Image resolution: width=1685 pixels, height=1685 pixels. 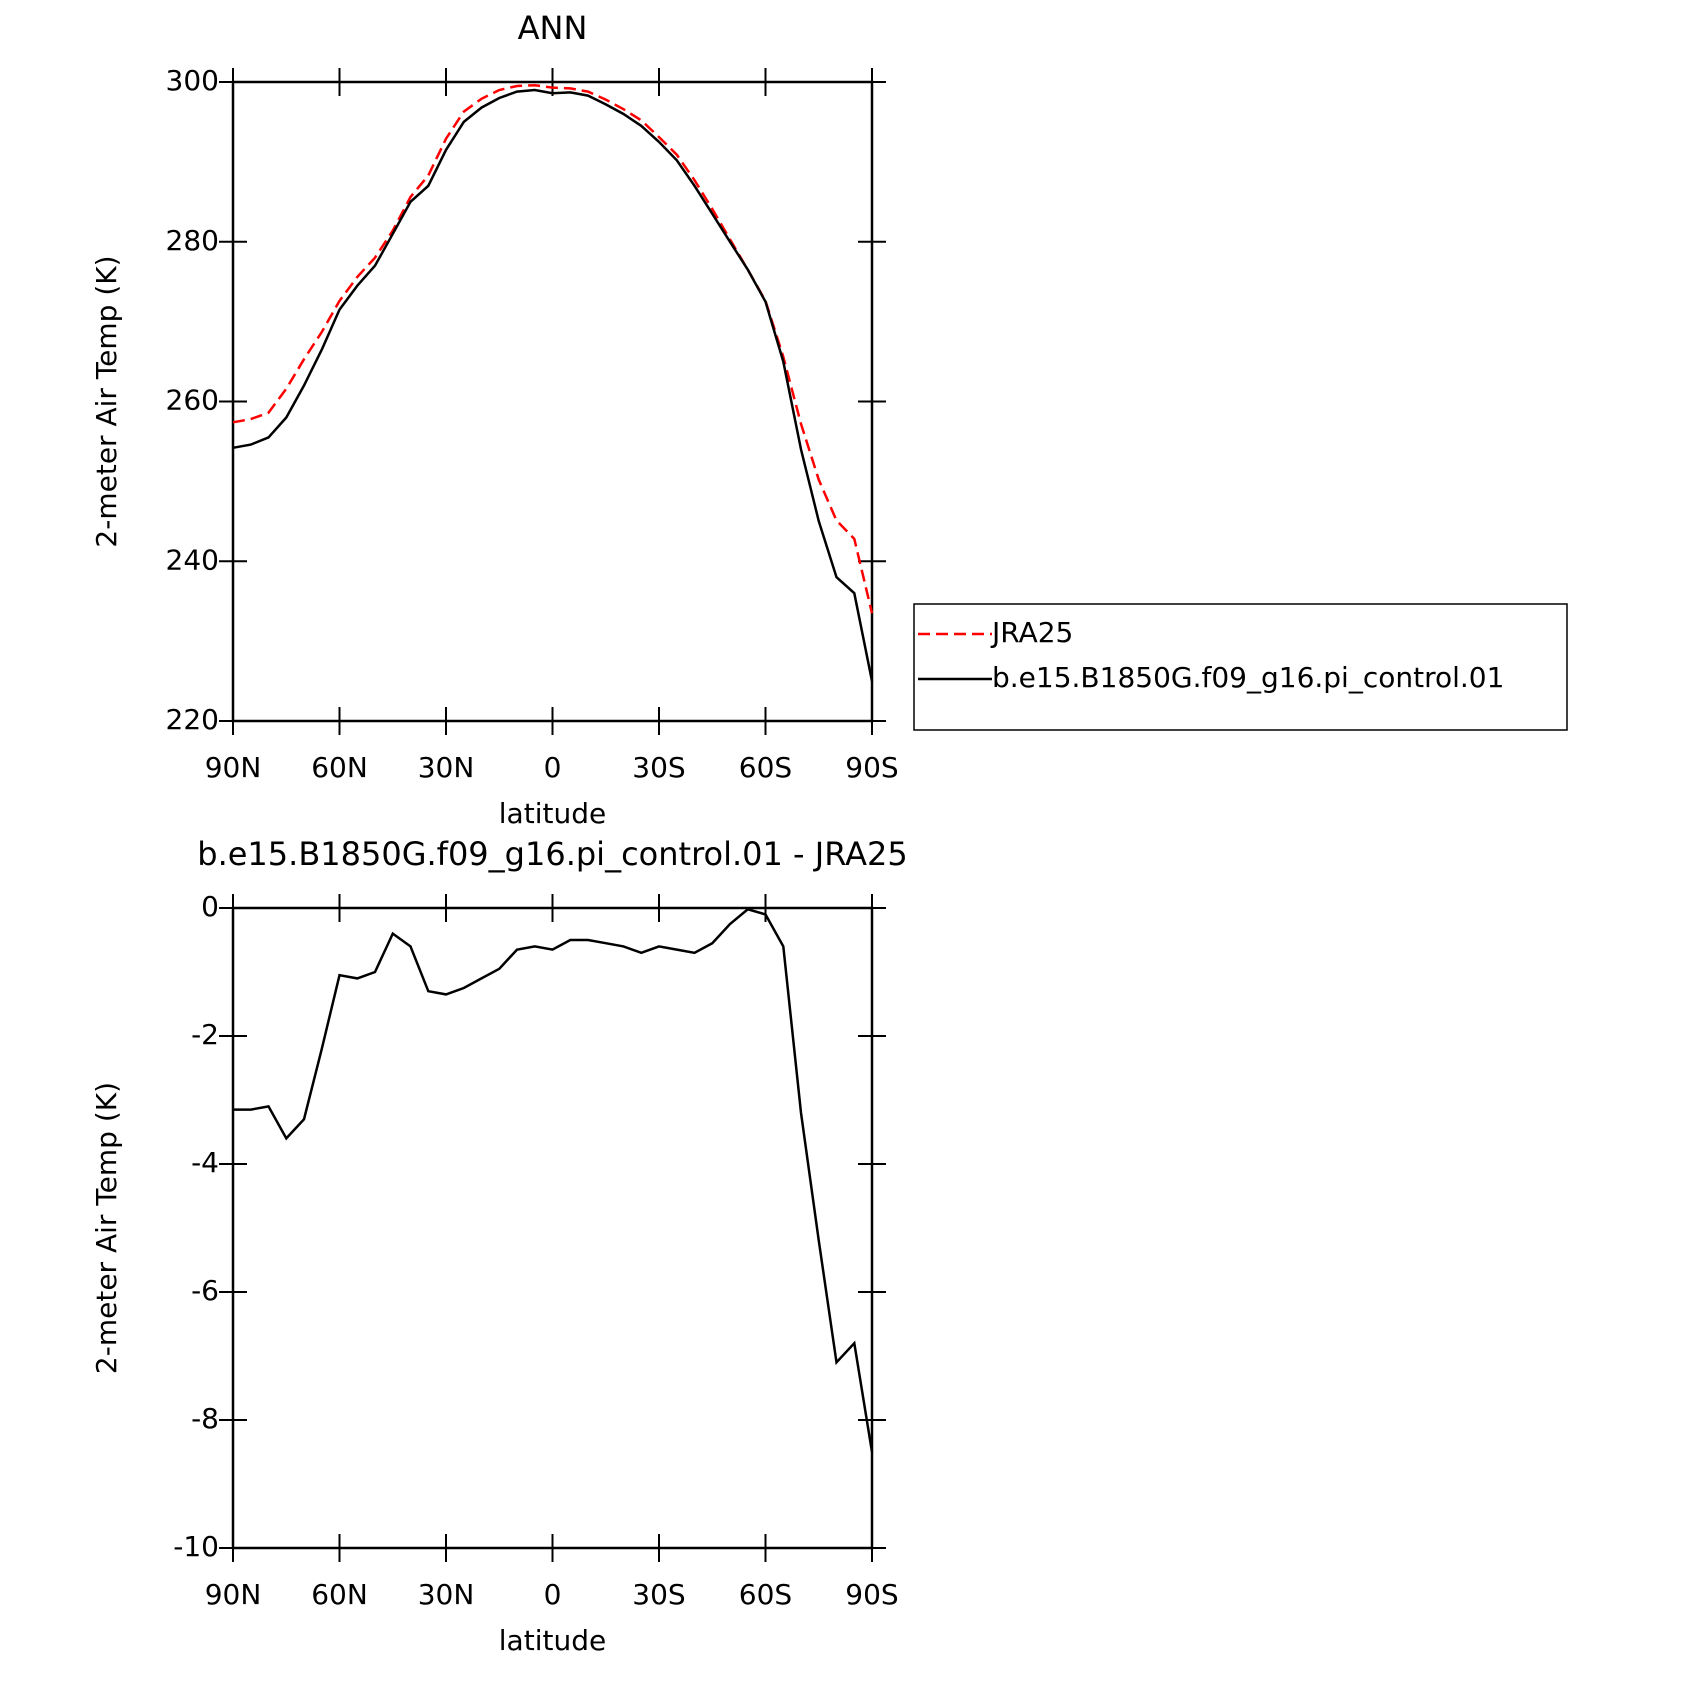 What do you see at coordinates (205, 1162) in the screenshot?
I see `y-tick-label: -4` at bounding box center [205, 1162].